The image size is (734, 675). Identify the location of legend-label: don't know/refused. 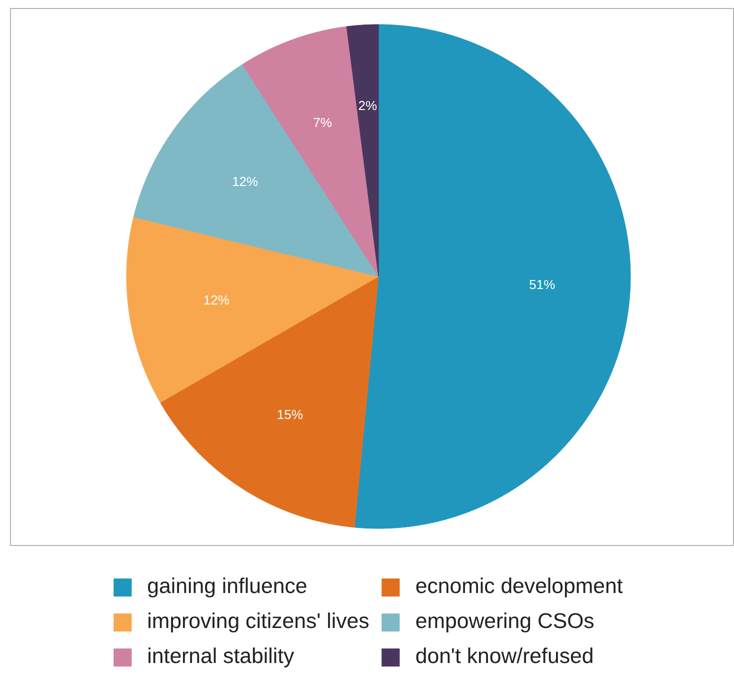
(504, 656).